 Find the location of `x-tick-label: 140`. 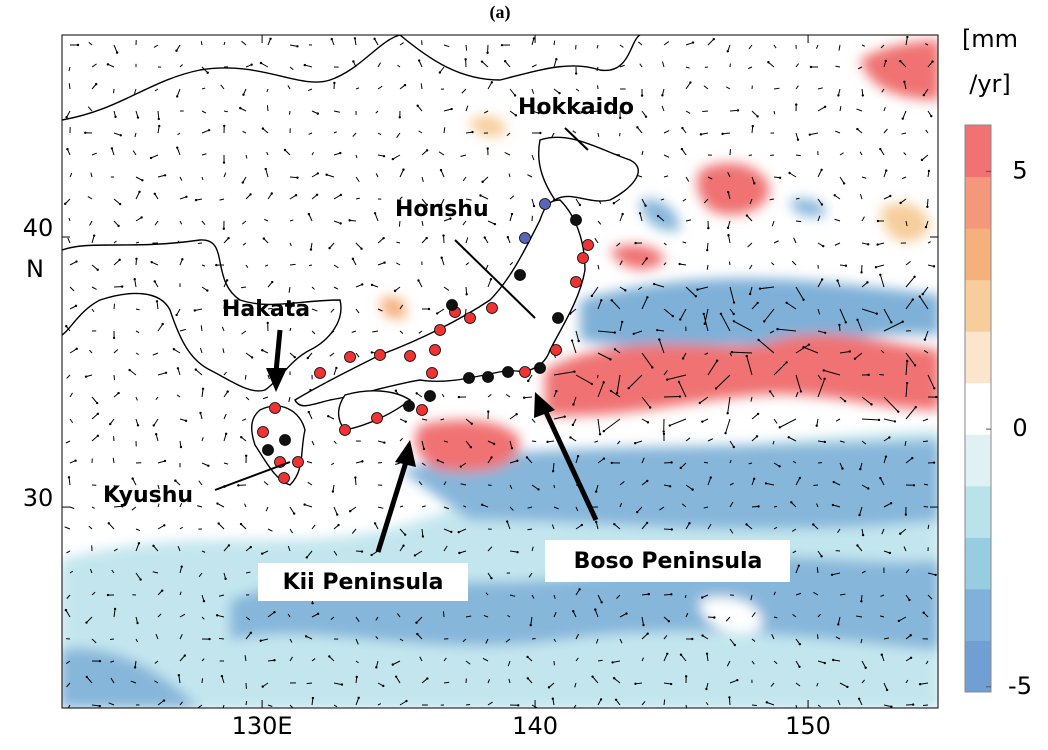

x-tick-label: 140 is located at coordinates (535, 726).